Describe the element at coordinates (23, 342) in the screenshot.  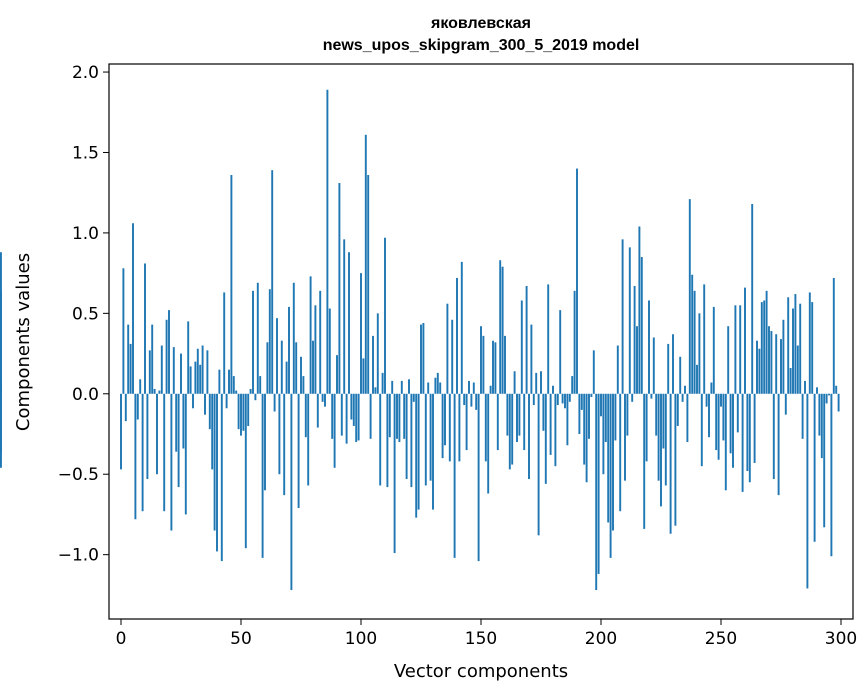
I see `y-axis-label: Components values` at that location.